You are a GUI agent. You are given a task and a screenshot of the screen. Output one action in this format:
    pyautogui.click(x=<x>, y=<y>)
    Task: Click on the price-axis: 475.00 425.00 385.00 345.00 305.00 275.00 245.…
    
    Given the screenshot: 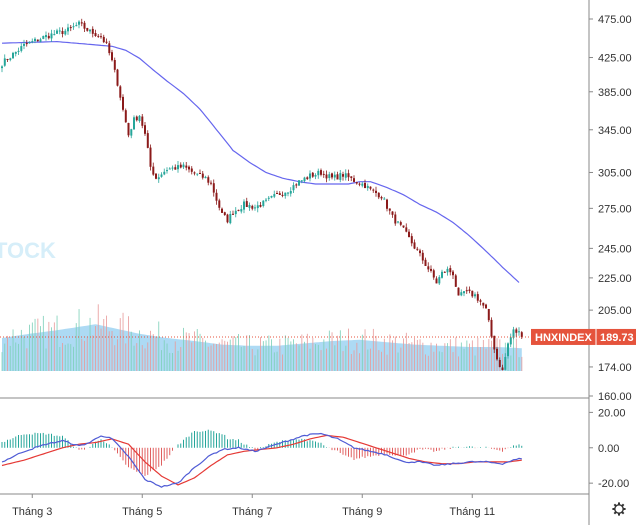 What is the action you would take?
    pyautogui.click(x=610, y=208)
    